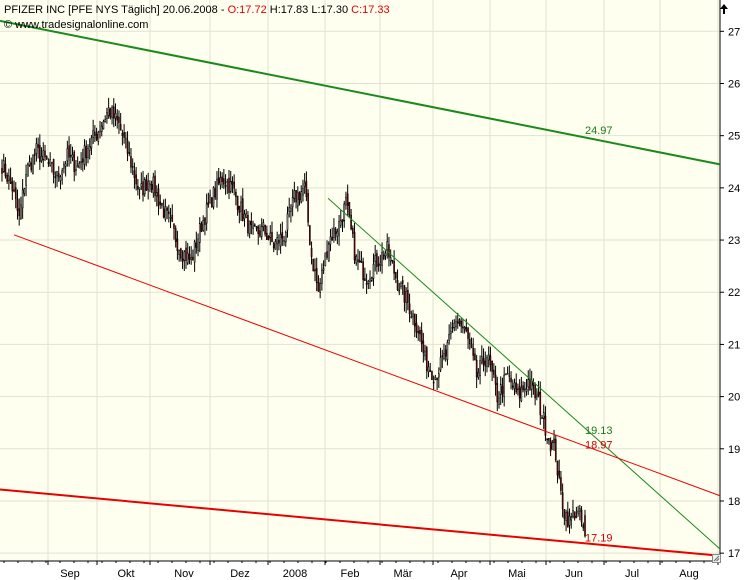 This screenshot has width=750, height=580. I want to click on x-tick-label: Mär, so click(403, 574).